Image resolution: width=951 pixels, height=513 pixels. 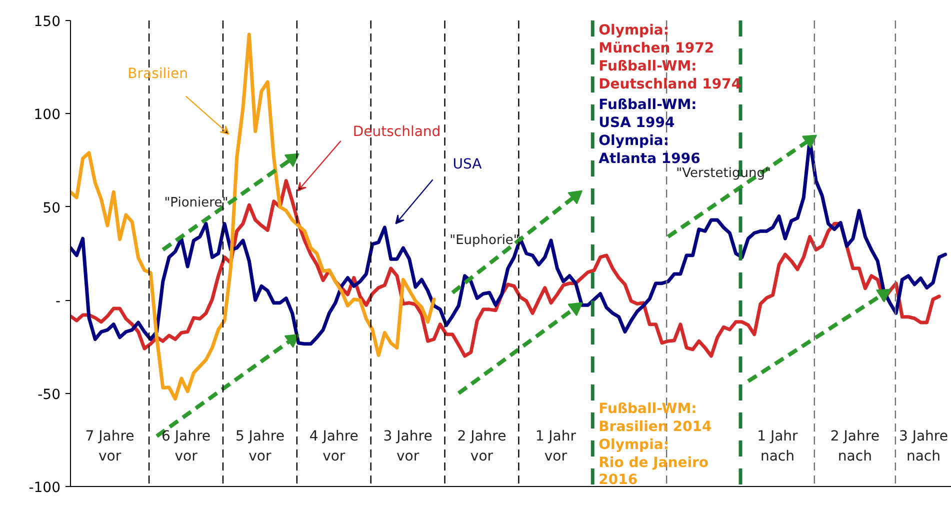 What do you see at coordinates (49, 394) in the screenshot?
I see `y-tick-label: -50` at bounding box center [49, 394].